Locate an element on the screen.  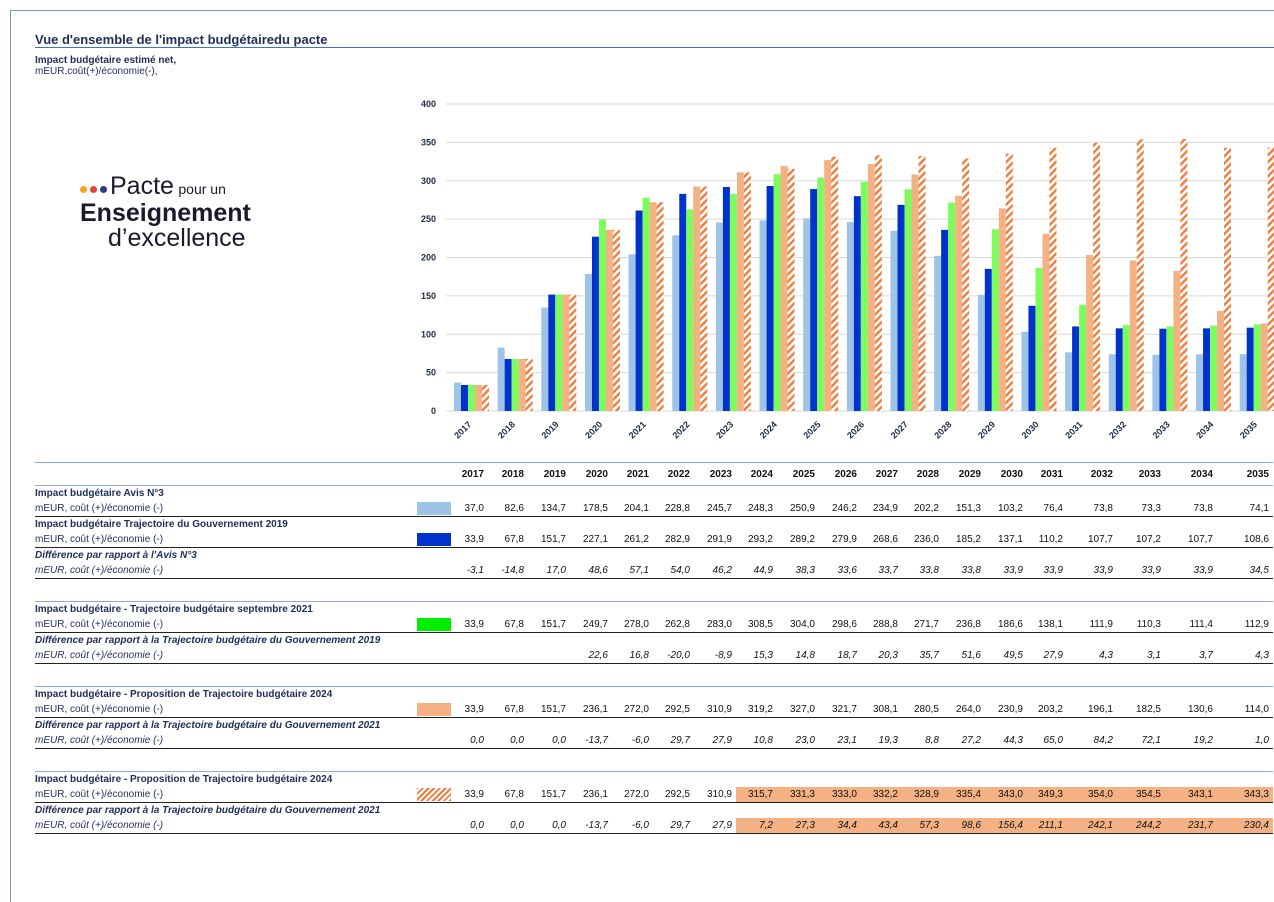
x-tick-label: 2027 is located at coordinates (899, 429).